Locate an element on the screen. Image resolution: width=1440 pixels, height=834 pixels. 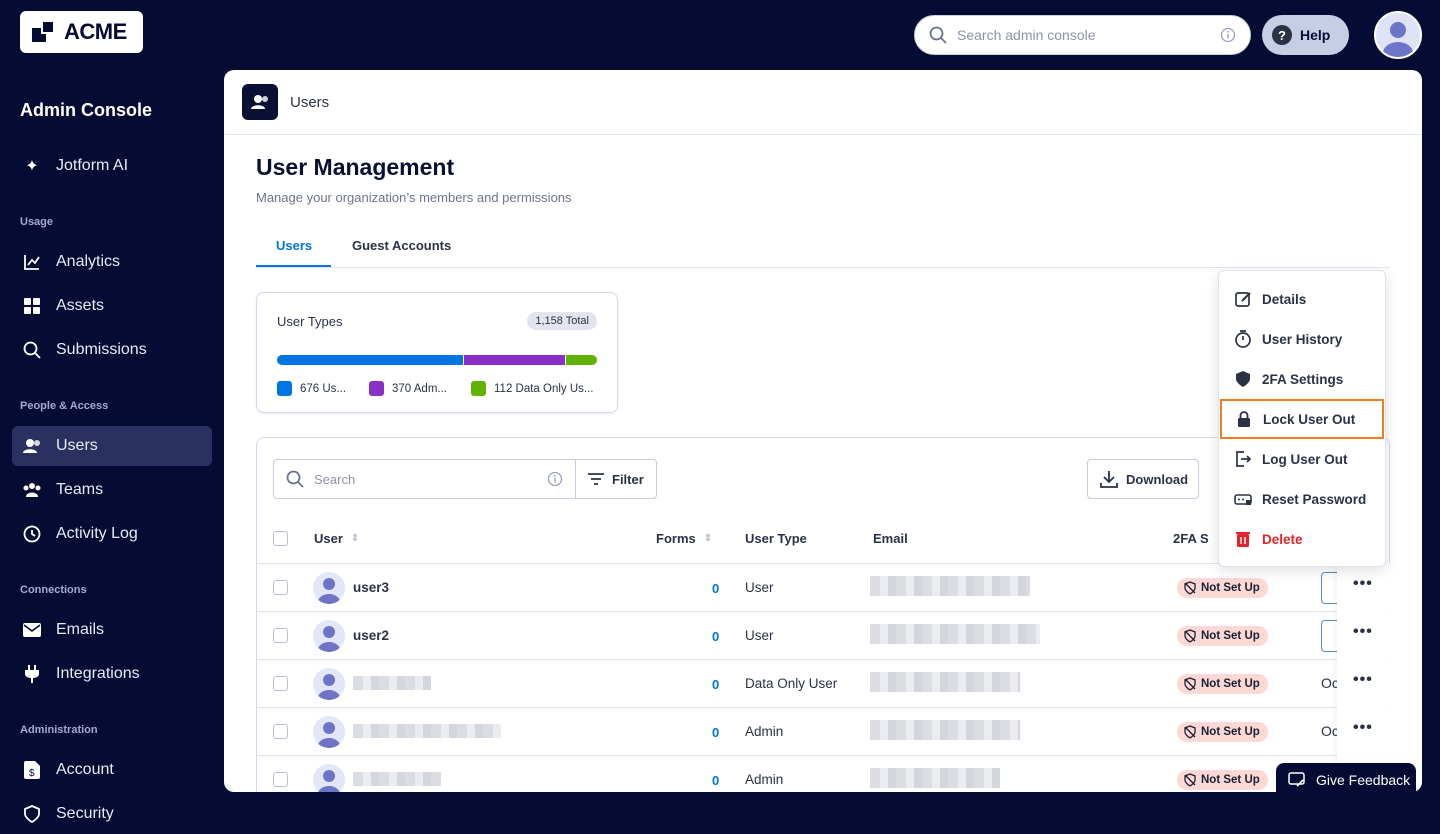
menu-item-label: 2FA Settings is located at coordinates (1303, 379).